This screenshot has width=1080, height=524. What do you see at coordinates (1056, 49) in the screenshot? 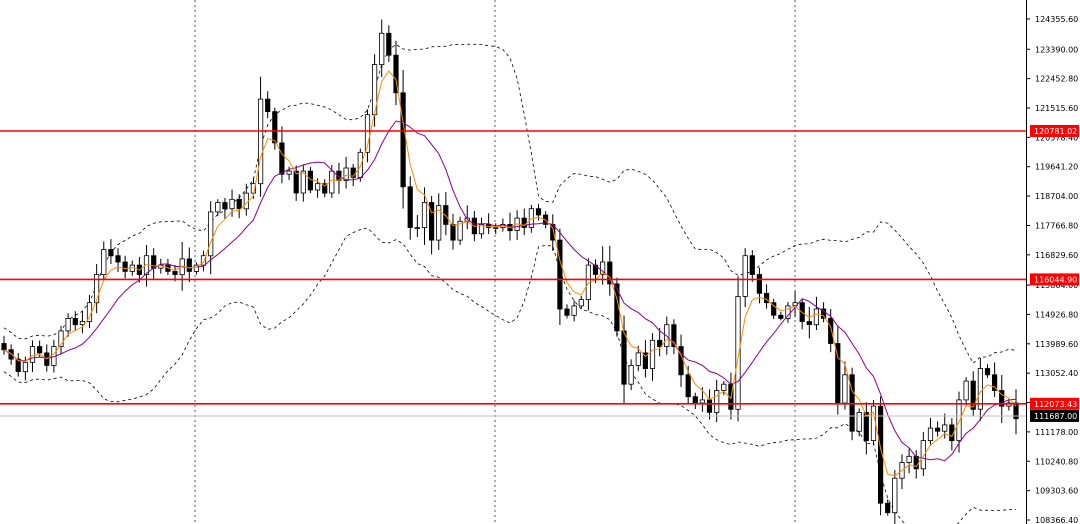
I see `price-tick-label: 123390.00` at bounding box center [1056, 49].